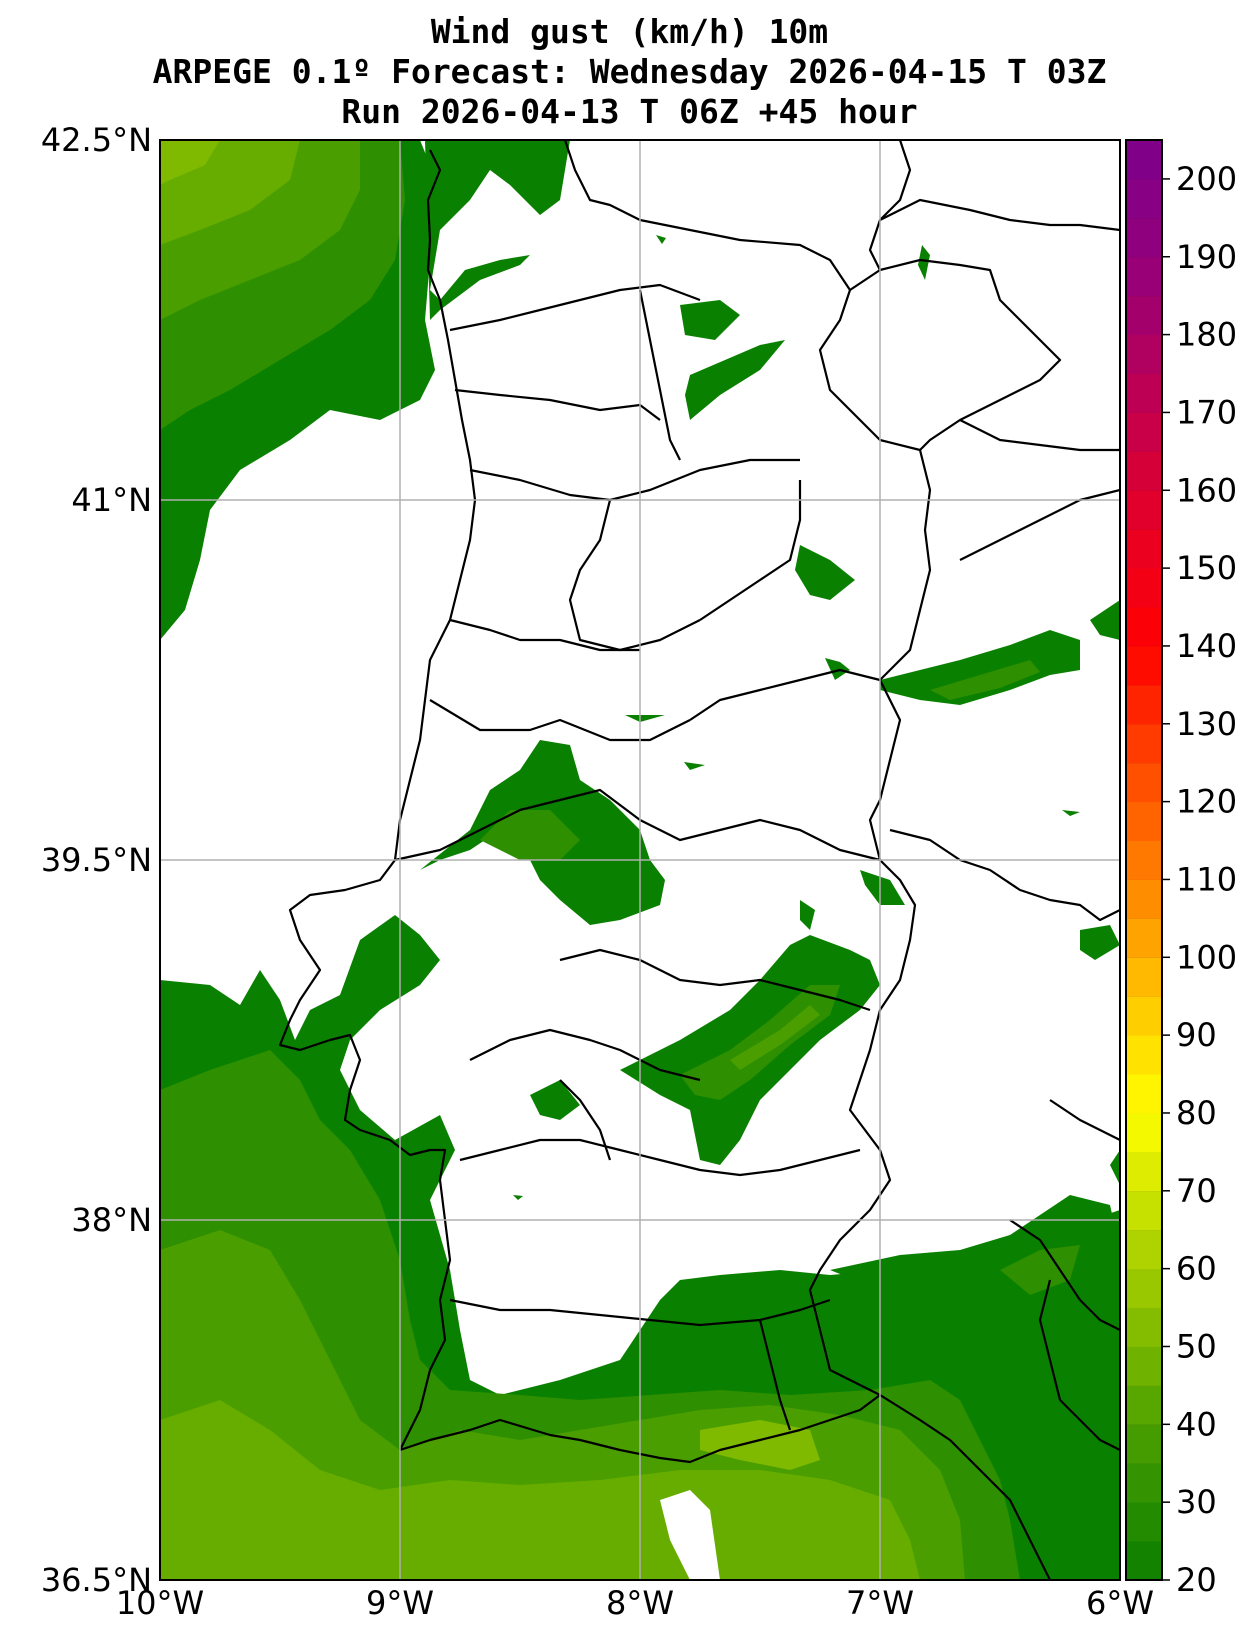 Image resolution: width=1259 pixels, height=1646 pixels. I want to click on x-tick-label: 8°W, so click(640, 1603).